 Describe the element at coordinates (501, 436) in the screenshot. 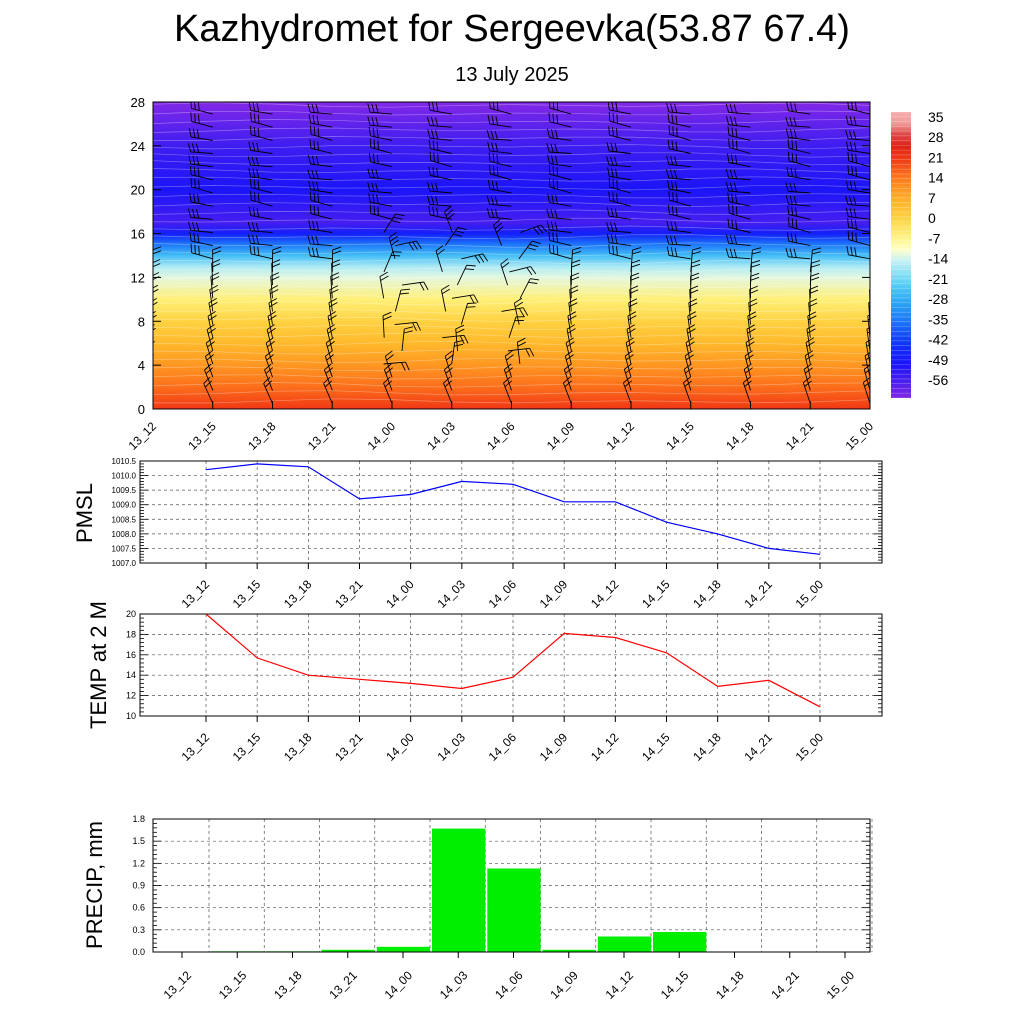

I see `heat-x-tick-label: 14_06` at that location.